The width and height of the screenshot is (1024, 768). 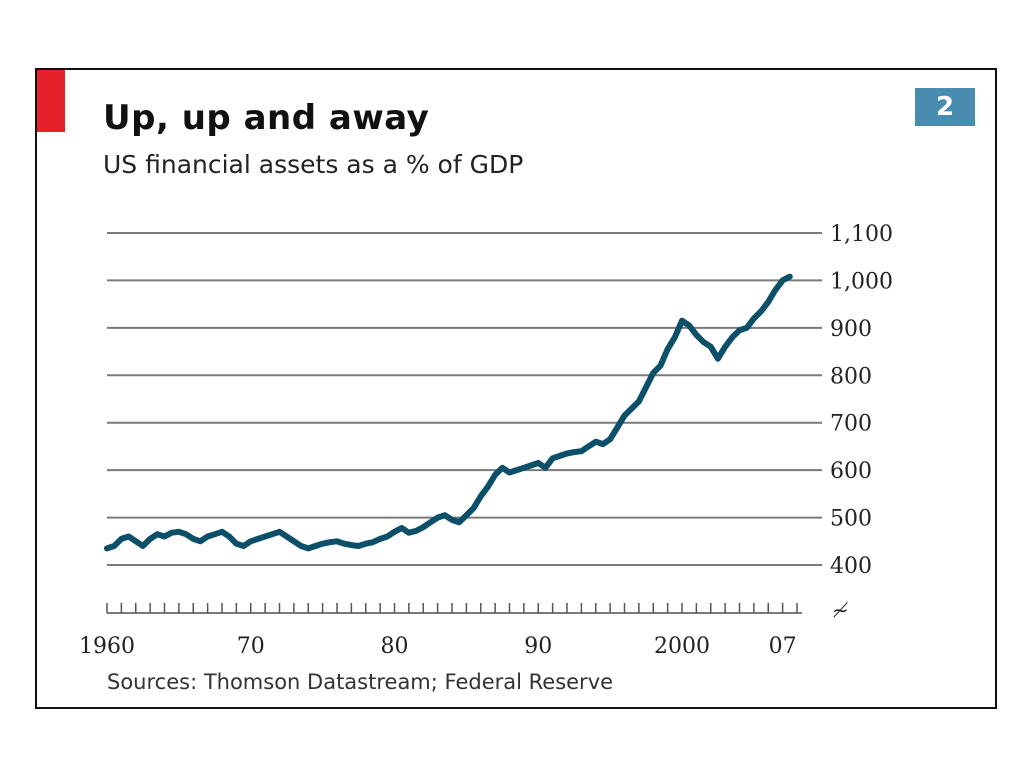 I want to click on x-tick-label: 1960, so click(x=107, y=646).